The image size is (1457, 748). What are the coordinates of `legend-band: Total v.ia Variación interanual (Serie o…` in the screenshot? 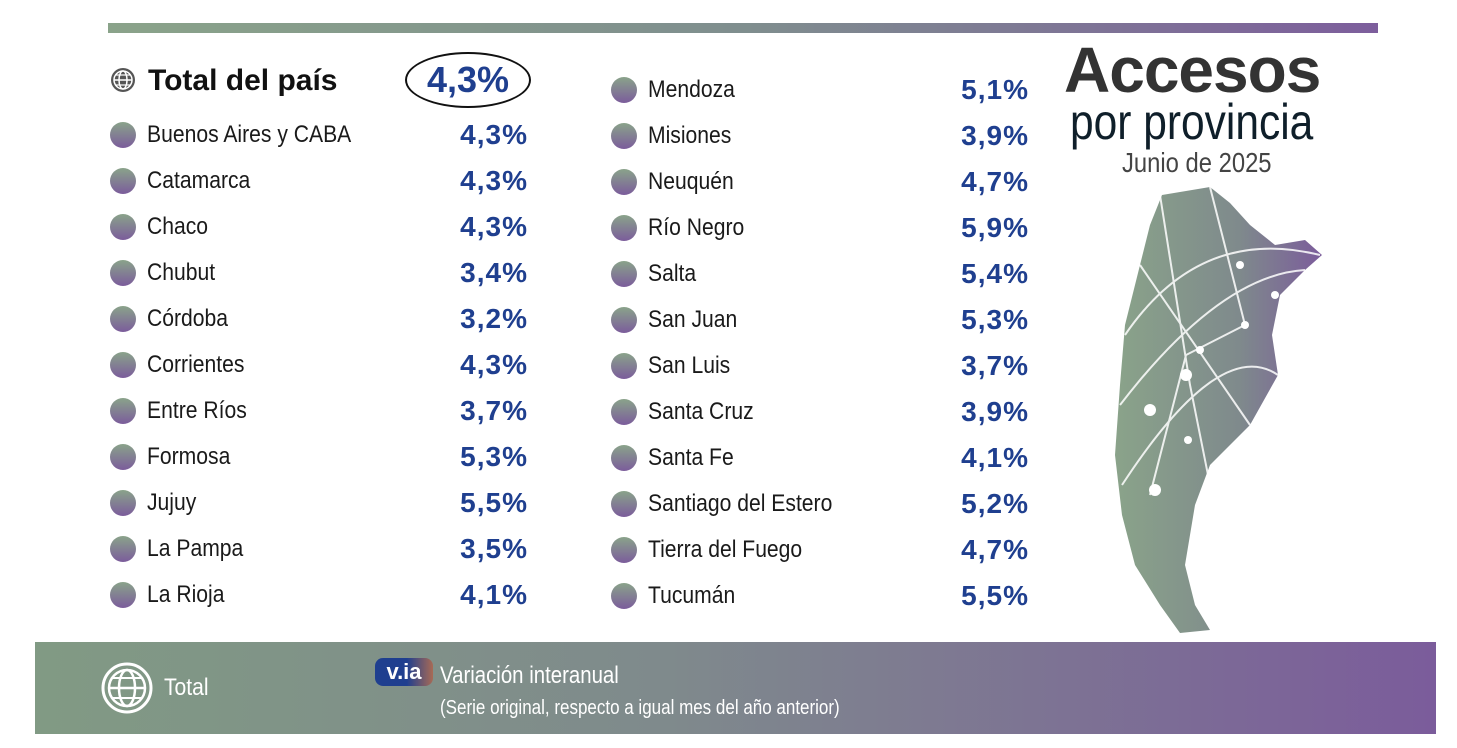 It's located at (735, 688).